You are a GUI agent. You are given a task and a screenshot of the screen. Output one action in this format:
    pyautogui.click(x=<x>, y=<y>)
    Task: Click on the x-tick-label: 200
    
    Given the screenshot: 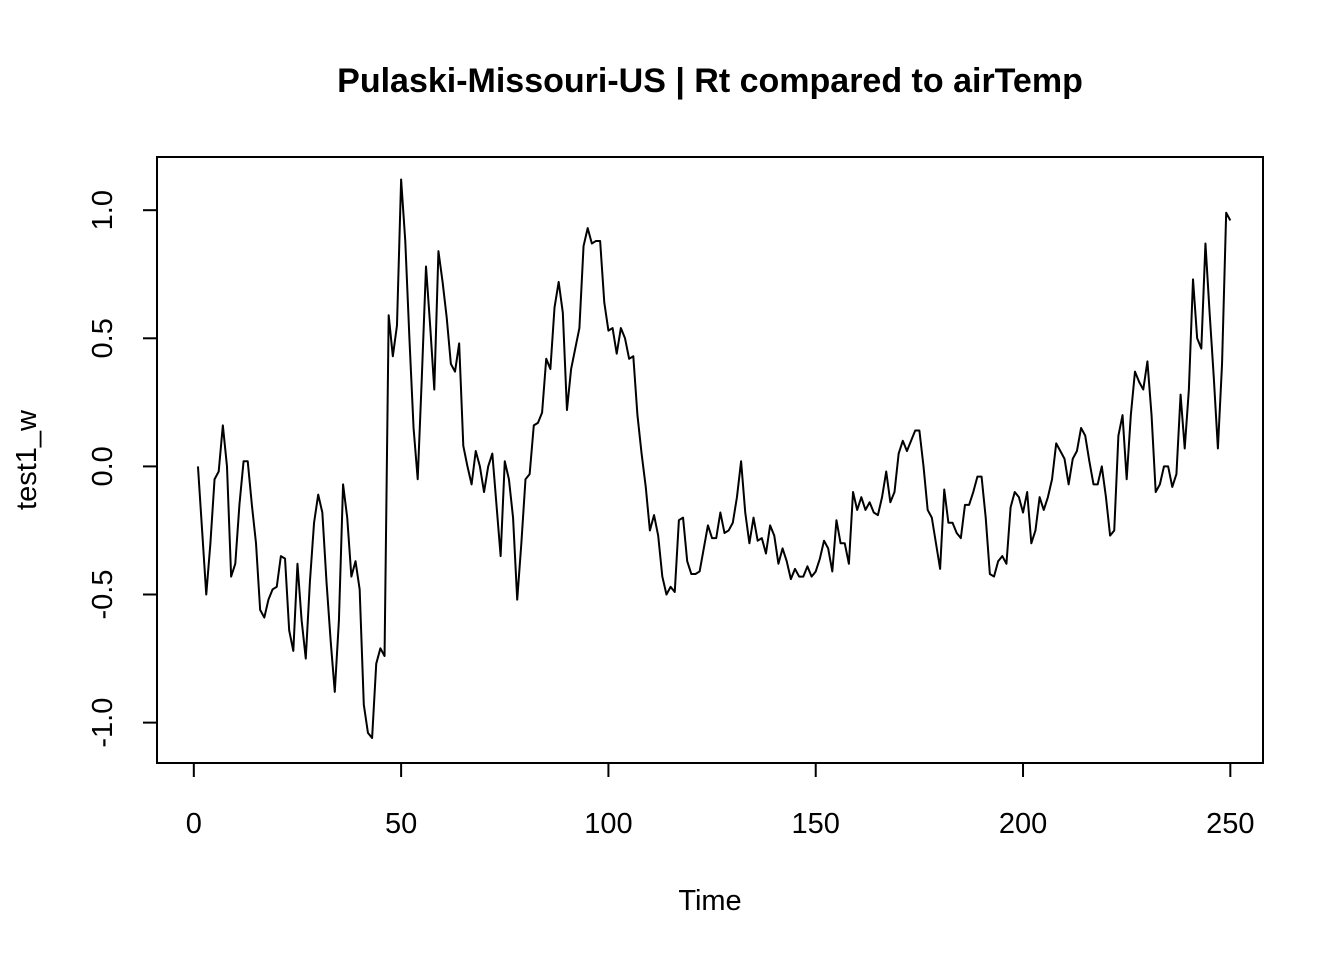 What is the action you would take?
    pyautogui.click(x=1023, y=824)
    